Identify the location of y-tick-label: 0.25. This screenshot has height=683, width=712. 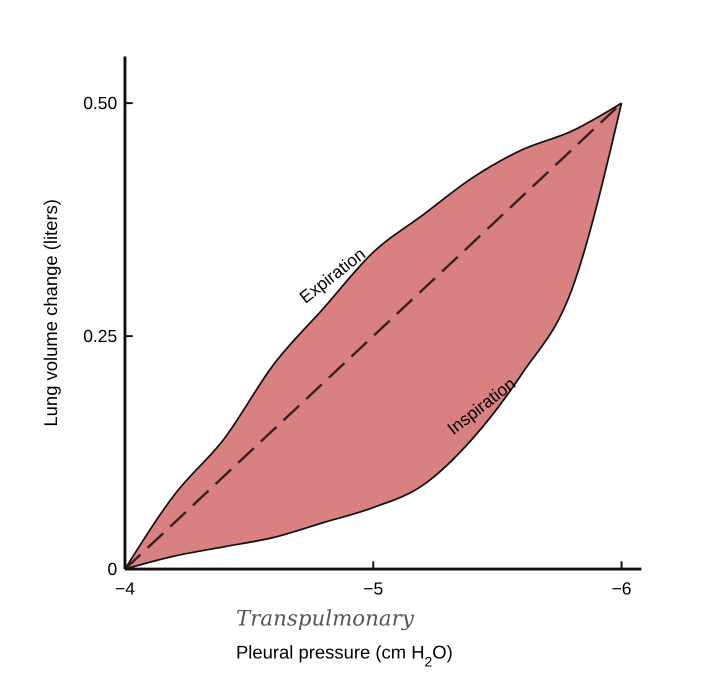
(100, 336).